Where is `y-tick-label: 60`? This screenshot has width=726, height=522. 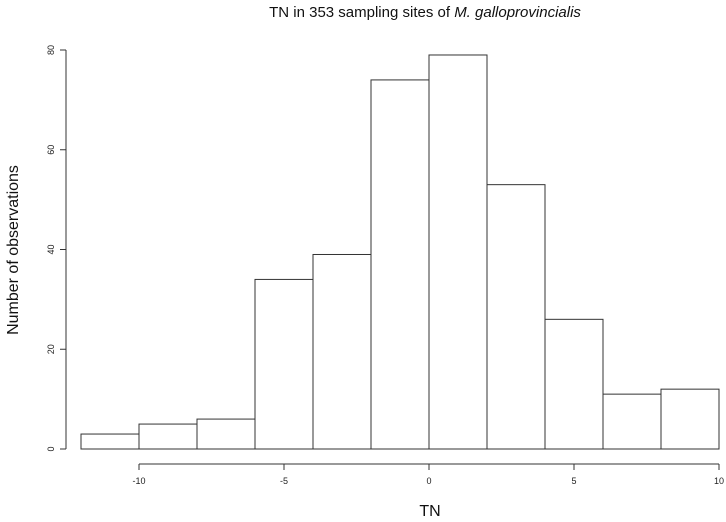
y-tick-label: 60 is located at coordinates (51, 150).